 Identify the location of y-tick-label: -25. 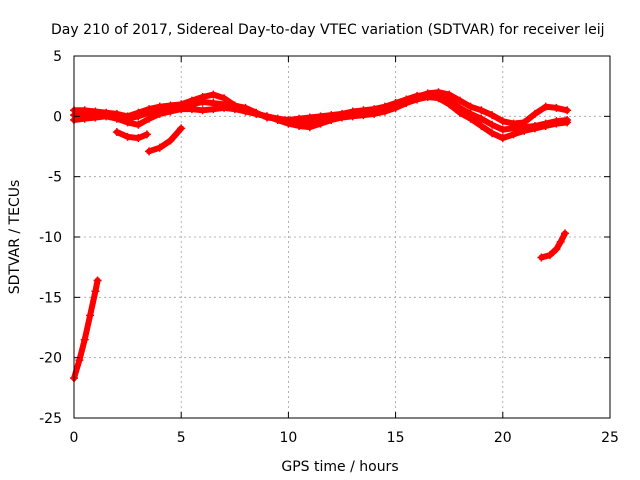
(50, 419).